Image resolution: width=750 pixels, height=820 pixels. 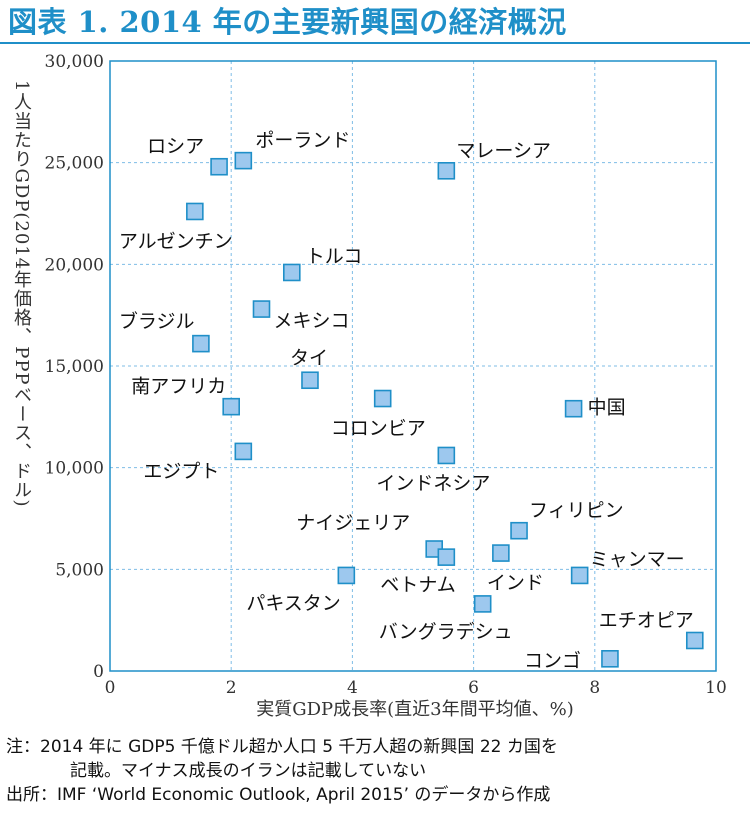 I want to click on data-point-label: 南アフリカ, so click(x=178, y=387).